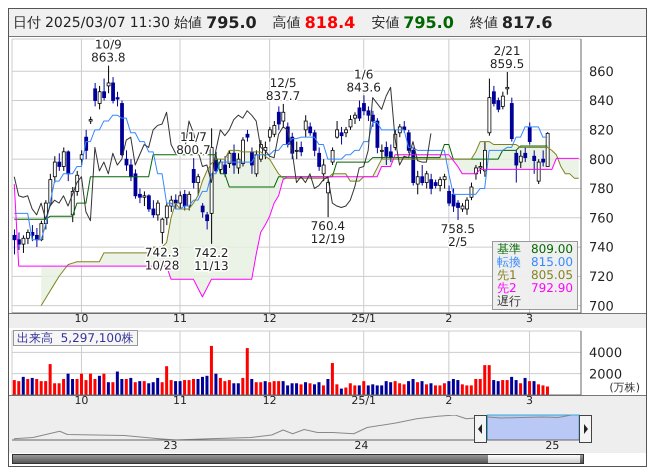  I want to click on text: 先1, so click(507, 275).